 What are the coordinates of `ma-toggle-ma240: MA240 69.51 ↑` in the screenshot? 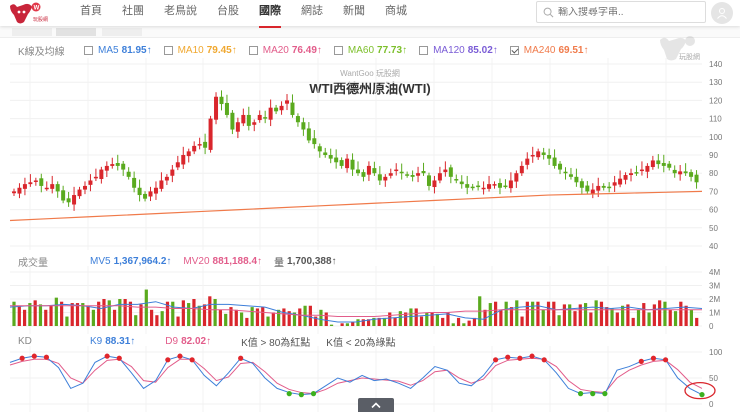 It's located at (549, 50).